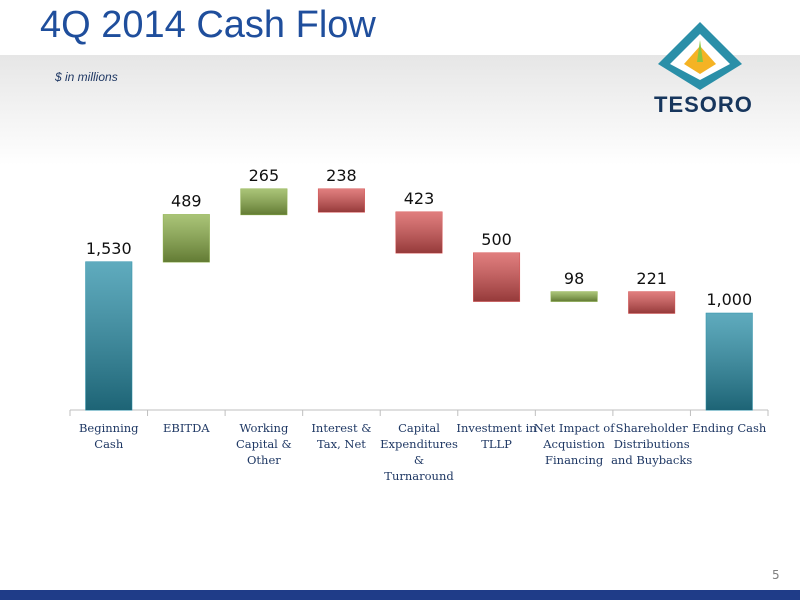  What do you see at coordinates (729, 428) in the screenshot?
I see `category-label: Ending Cash` at bounding box center [729, 428].